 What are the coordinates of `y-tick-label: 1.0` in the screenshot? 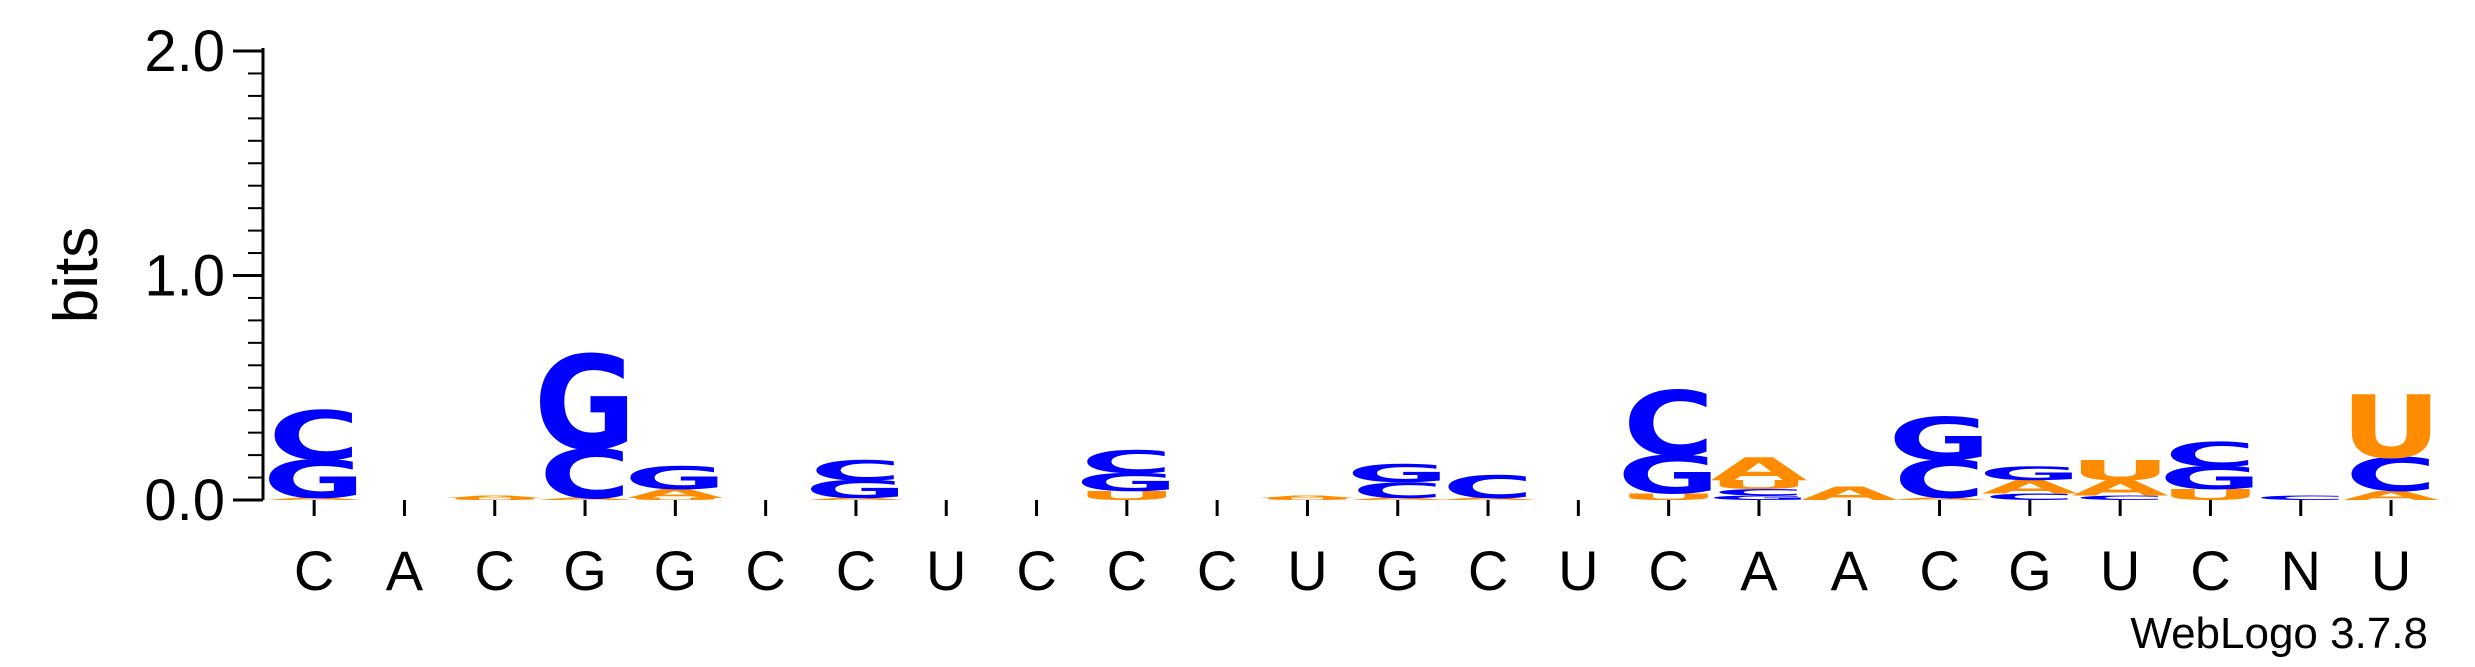 It's located at (184, 276).